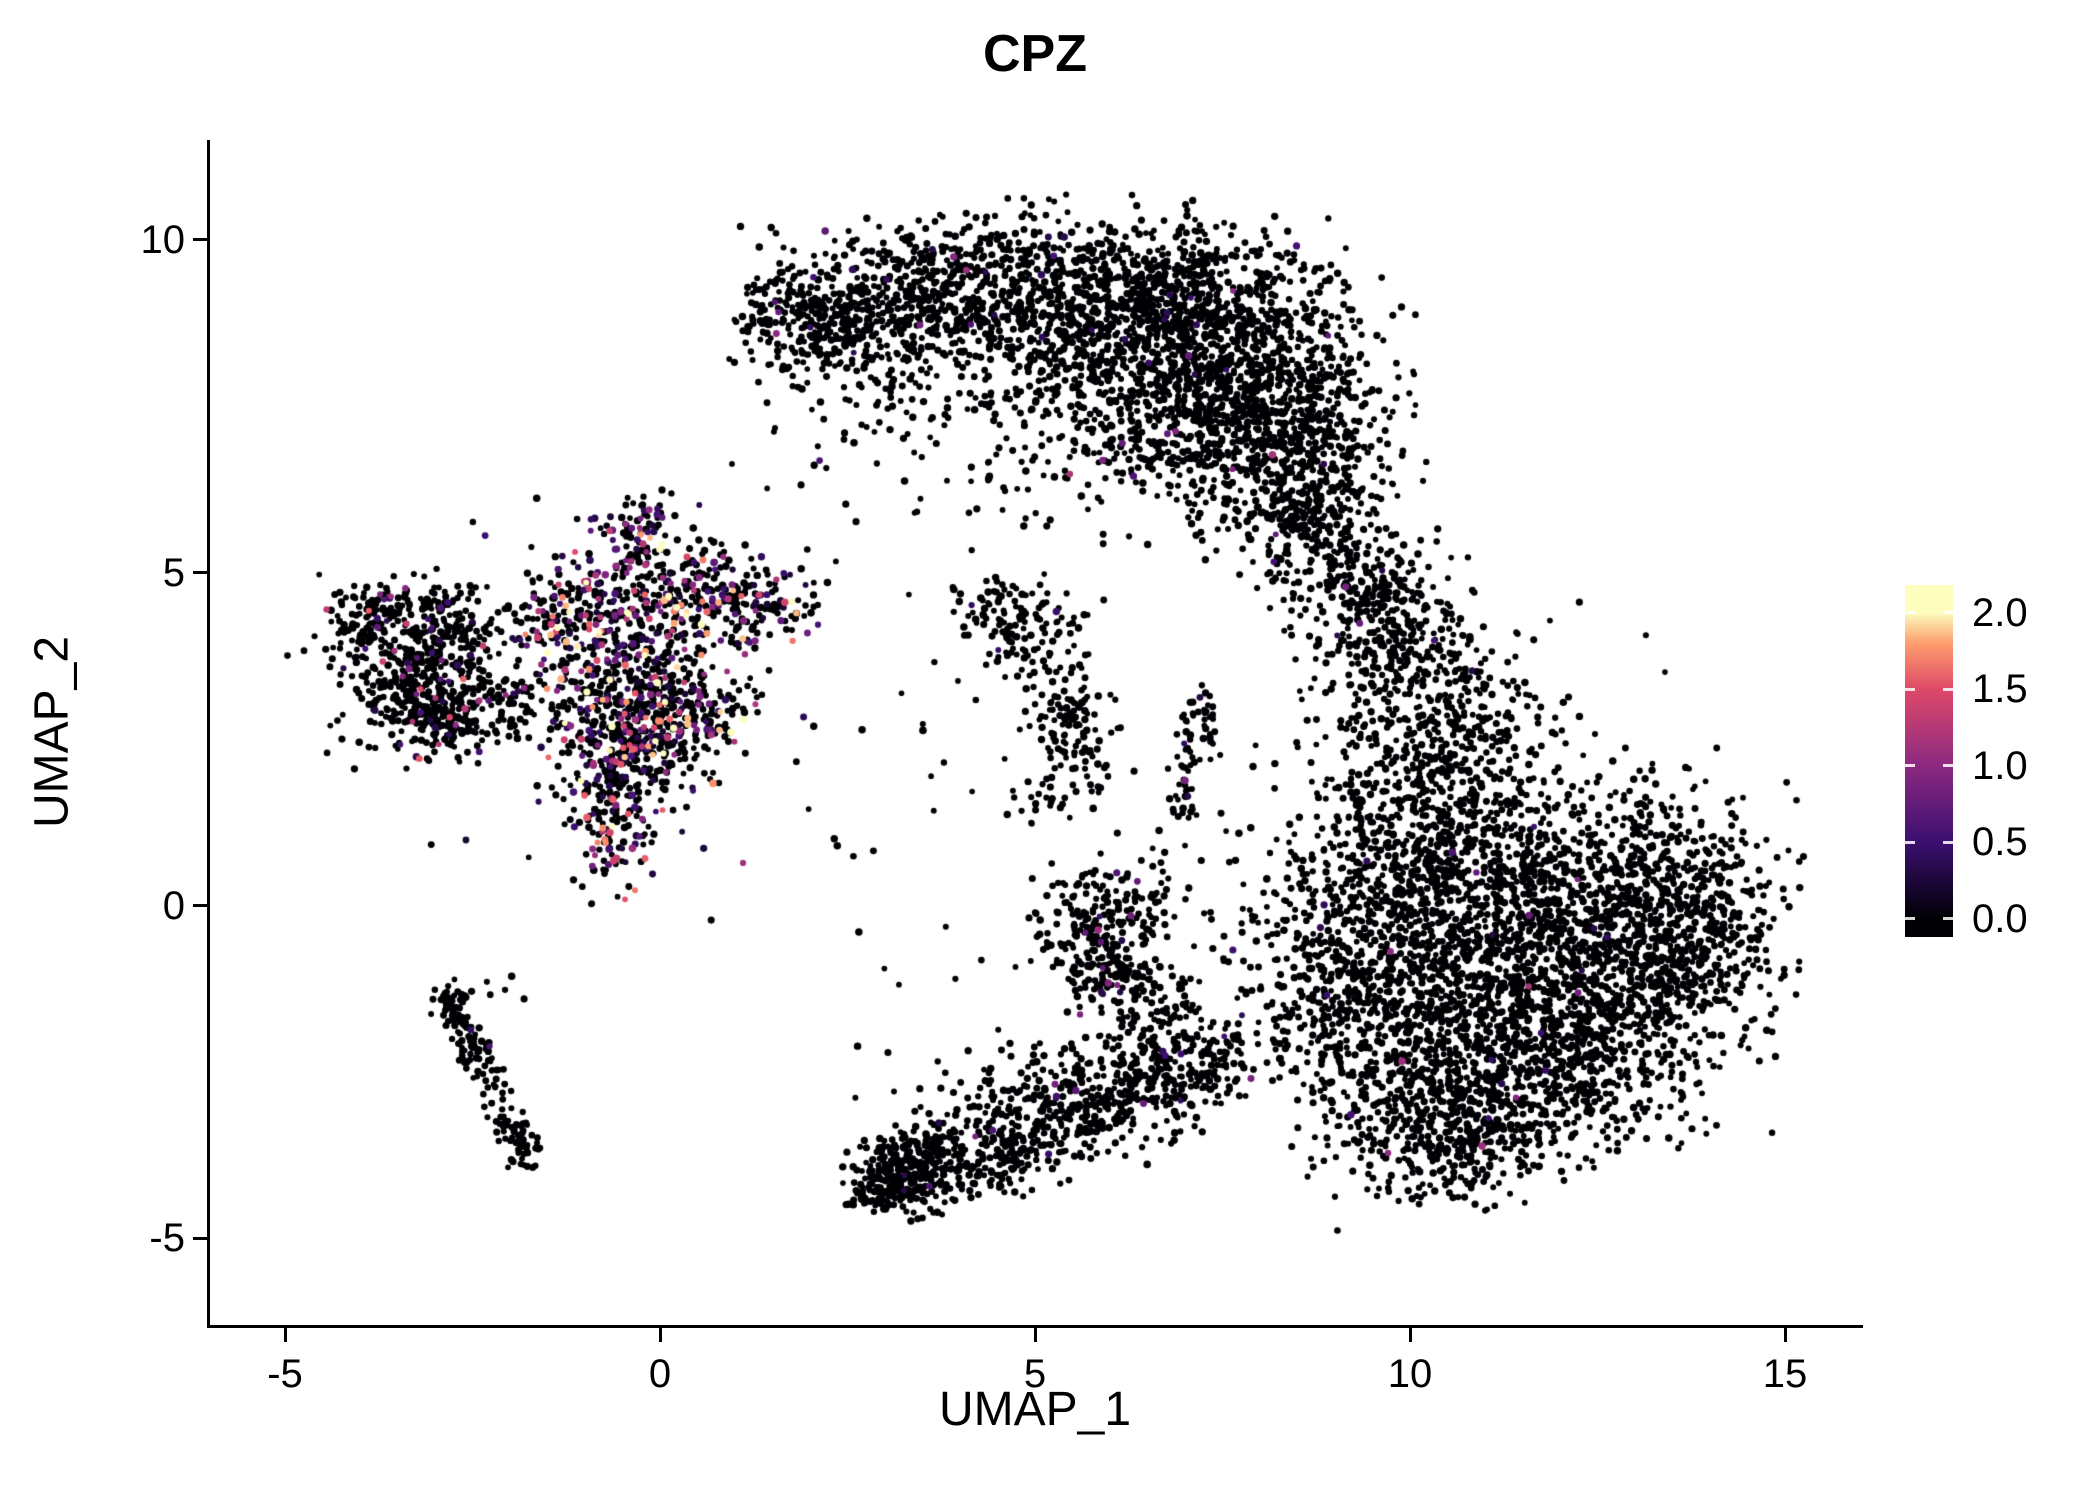  I want to click on x-tick-label: -5, so click(285, 1374).